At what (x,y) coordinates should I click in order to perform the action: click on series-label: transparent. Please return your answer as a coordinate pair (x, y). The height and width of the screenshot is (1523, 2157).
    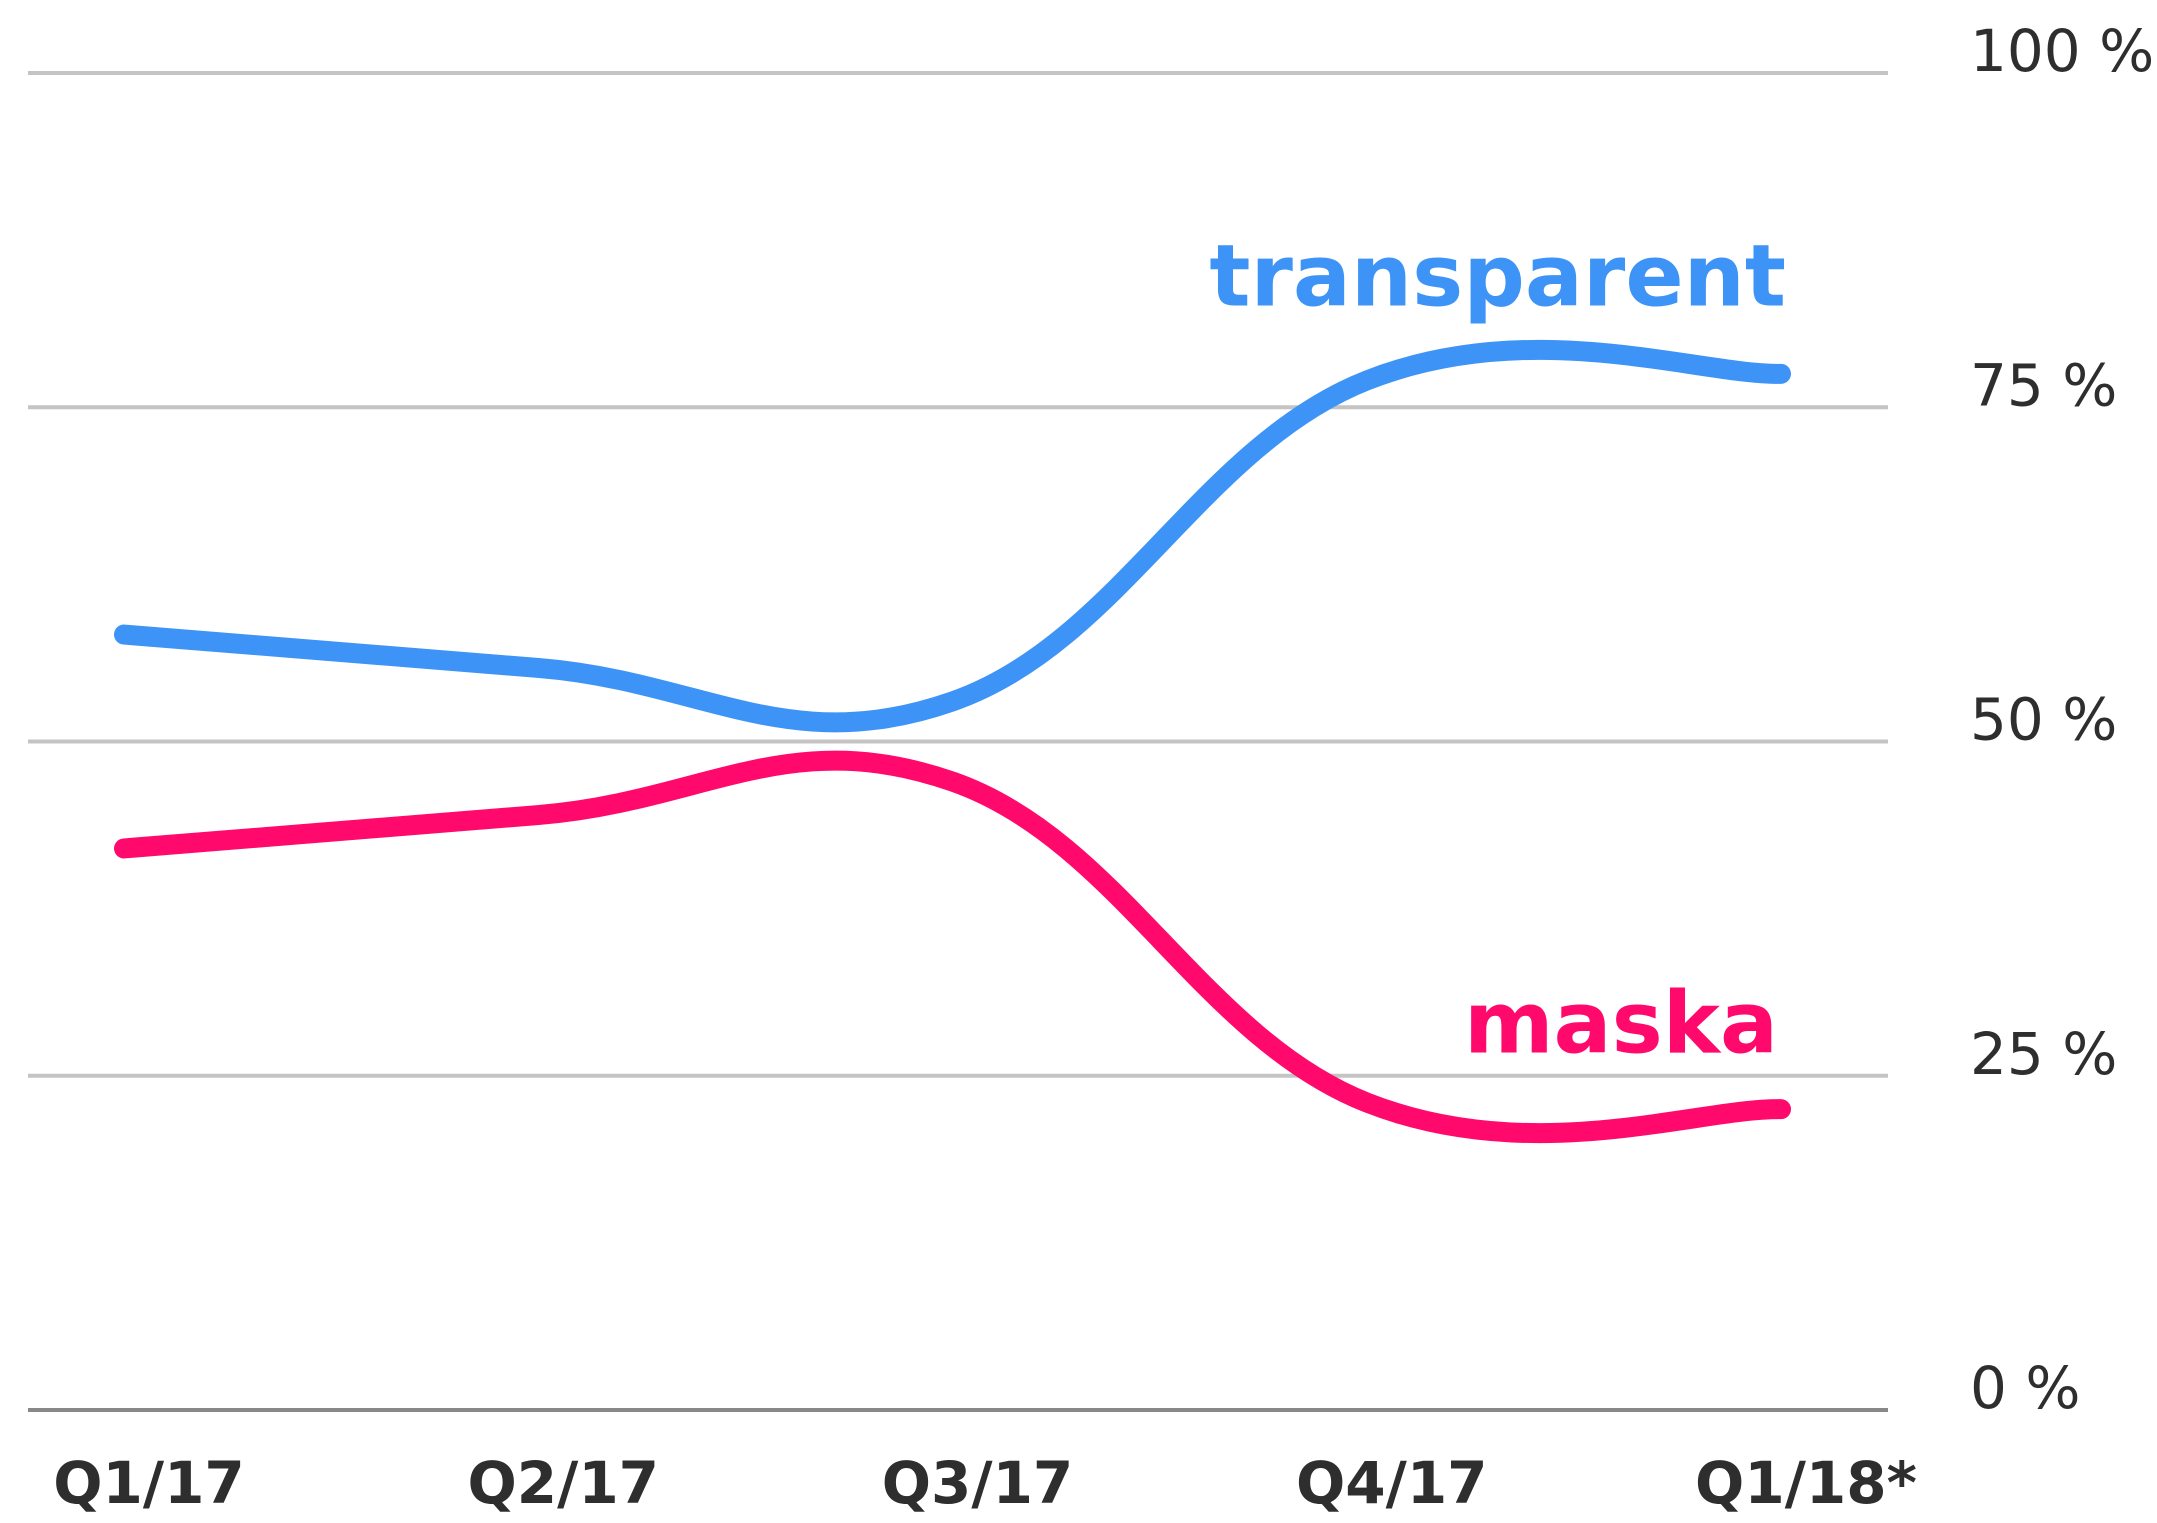
    Looking at the image, I should click on (1497, 276).